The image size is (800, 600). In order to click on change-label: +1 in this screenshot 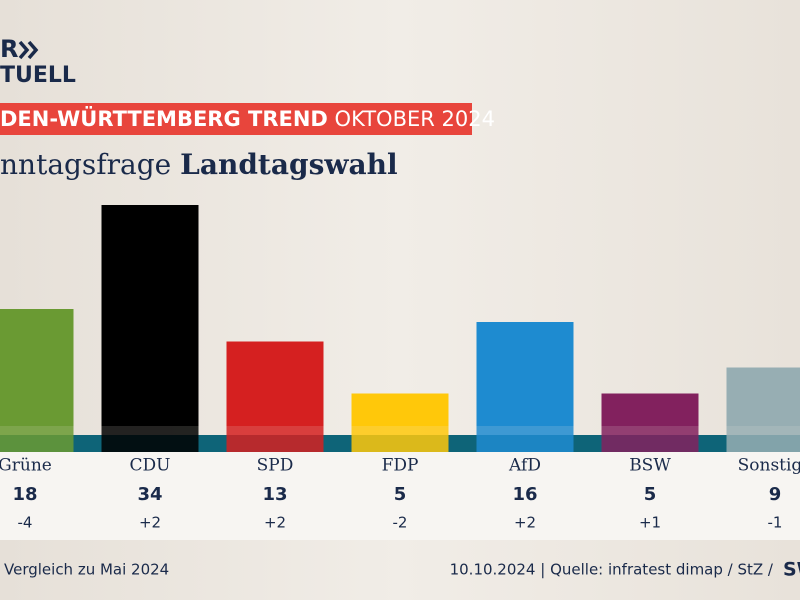, I will do `click(650, 523)`.